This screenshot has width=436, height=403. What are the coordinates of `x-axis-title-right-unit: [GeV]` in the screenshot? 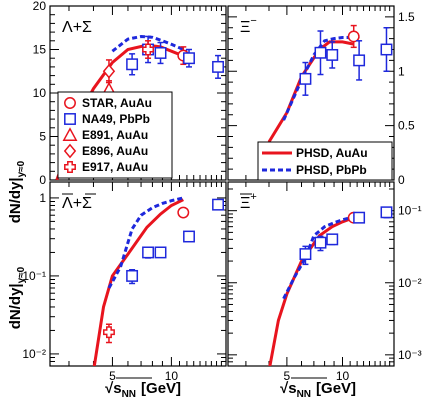 It's located at (336, 388).